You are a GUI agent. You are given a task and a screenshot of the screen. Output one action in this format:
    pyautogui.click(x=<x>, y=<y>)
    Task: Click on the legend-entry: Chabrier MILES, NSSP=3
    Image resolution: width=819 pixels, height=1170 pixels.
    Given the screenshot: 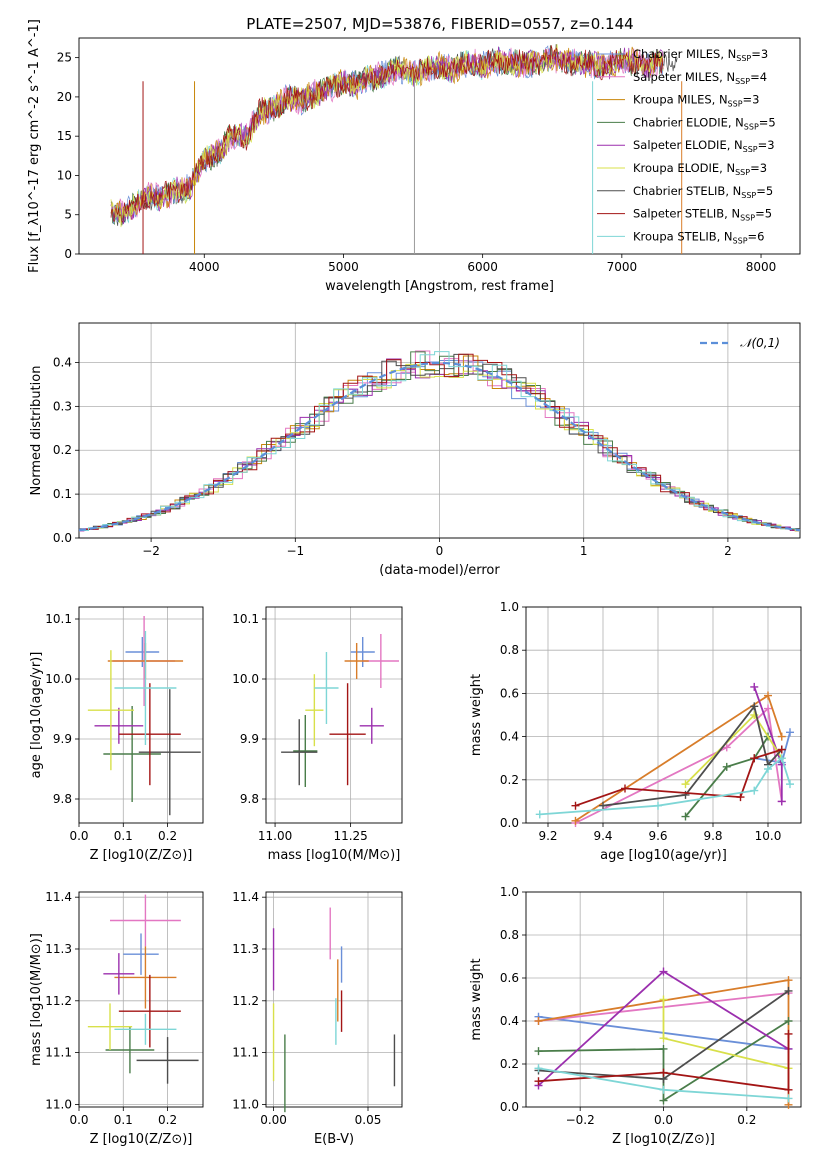 What is the action you would take?
    pyautogui.click(x=700, y=55)
    